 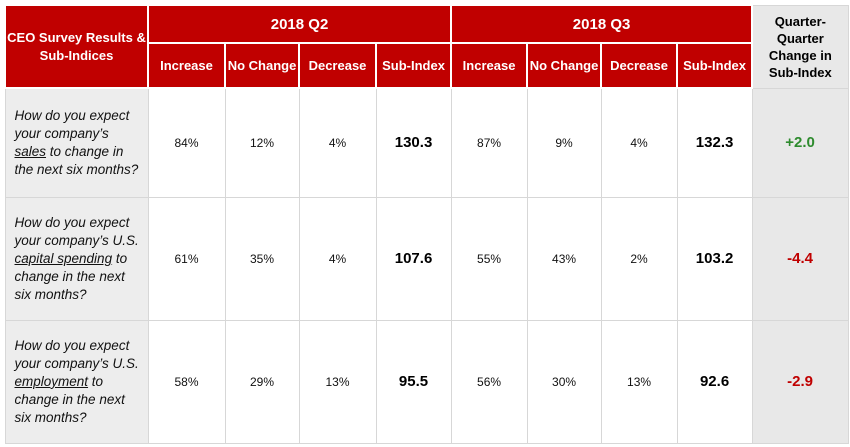 What do you see at coordinates (564, 142) in the screenshot?
I see `q3-no-change-cell: 9%` at bounding box center [564, 142].